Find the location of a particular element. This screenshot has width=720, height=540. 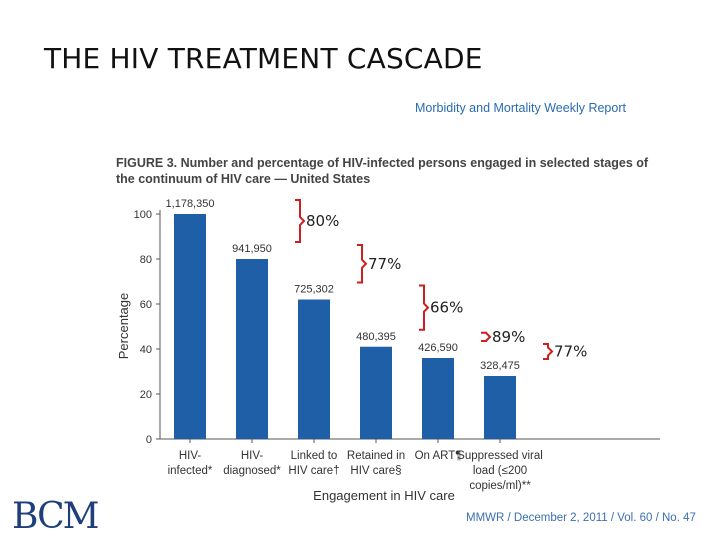

data-label: 480,395 is located at coordinates (376, 337).